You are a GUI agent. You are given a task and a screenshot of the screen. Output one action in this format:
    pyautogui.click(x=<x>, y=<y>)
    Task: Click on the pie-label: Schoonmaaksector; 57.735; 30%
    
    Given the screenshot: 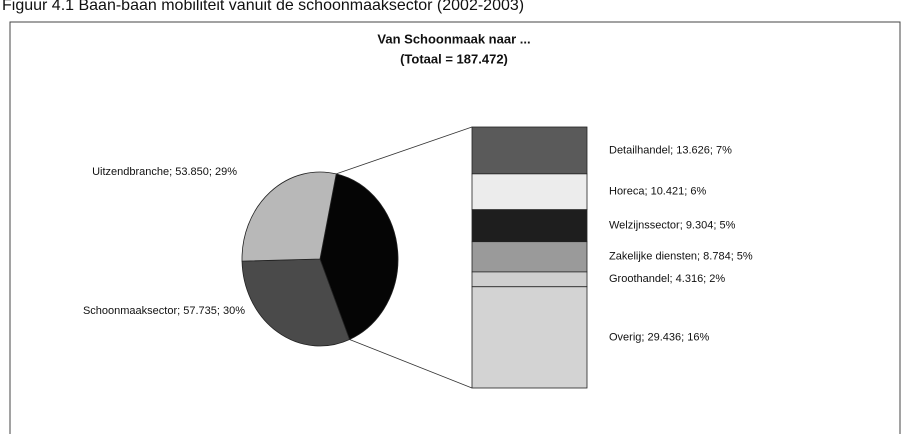 What is the action you would take?
    pyautogui.click(x=164, y=311)
    